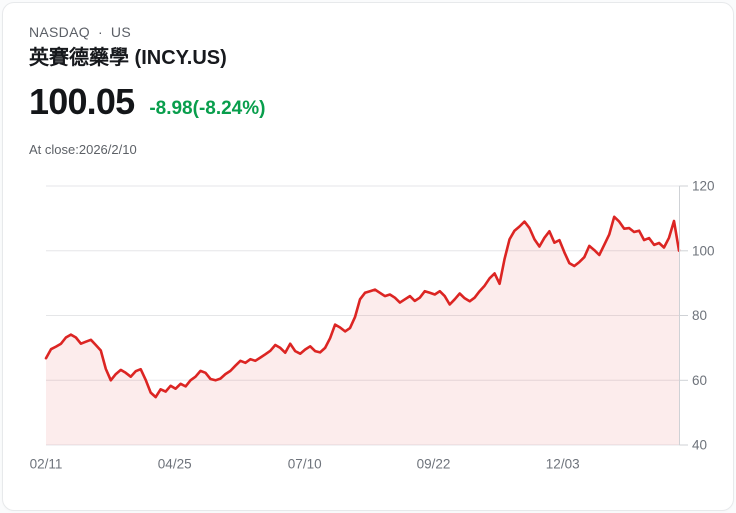 The width and height of the screenshot is (736, 513). Describe the element at coordinates (699, 445) in the screenshot. I see `y-axis-label: 40` at that location.